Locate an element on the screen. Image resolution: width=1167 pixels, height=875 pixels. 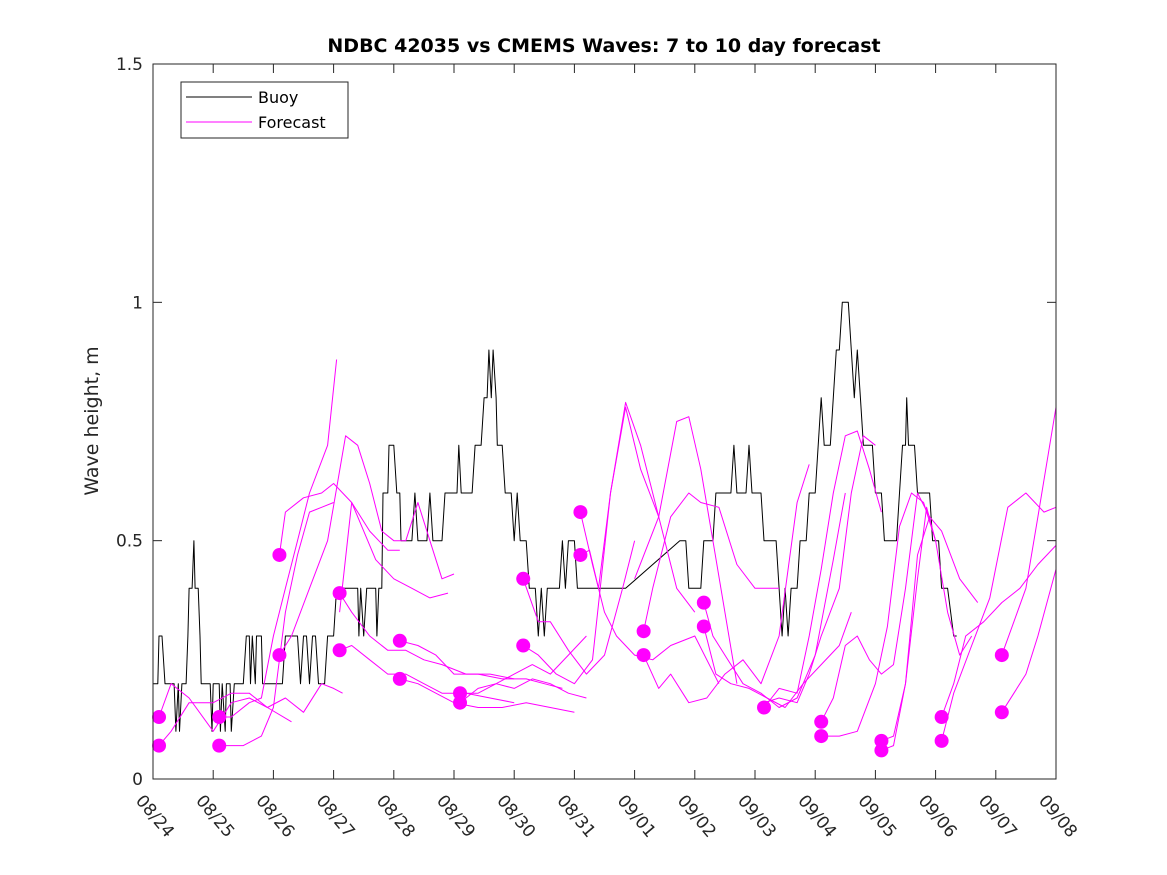
legend-label-forecast: Forecast is located at coordinates (292, 122).